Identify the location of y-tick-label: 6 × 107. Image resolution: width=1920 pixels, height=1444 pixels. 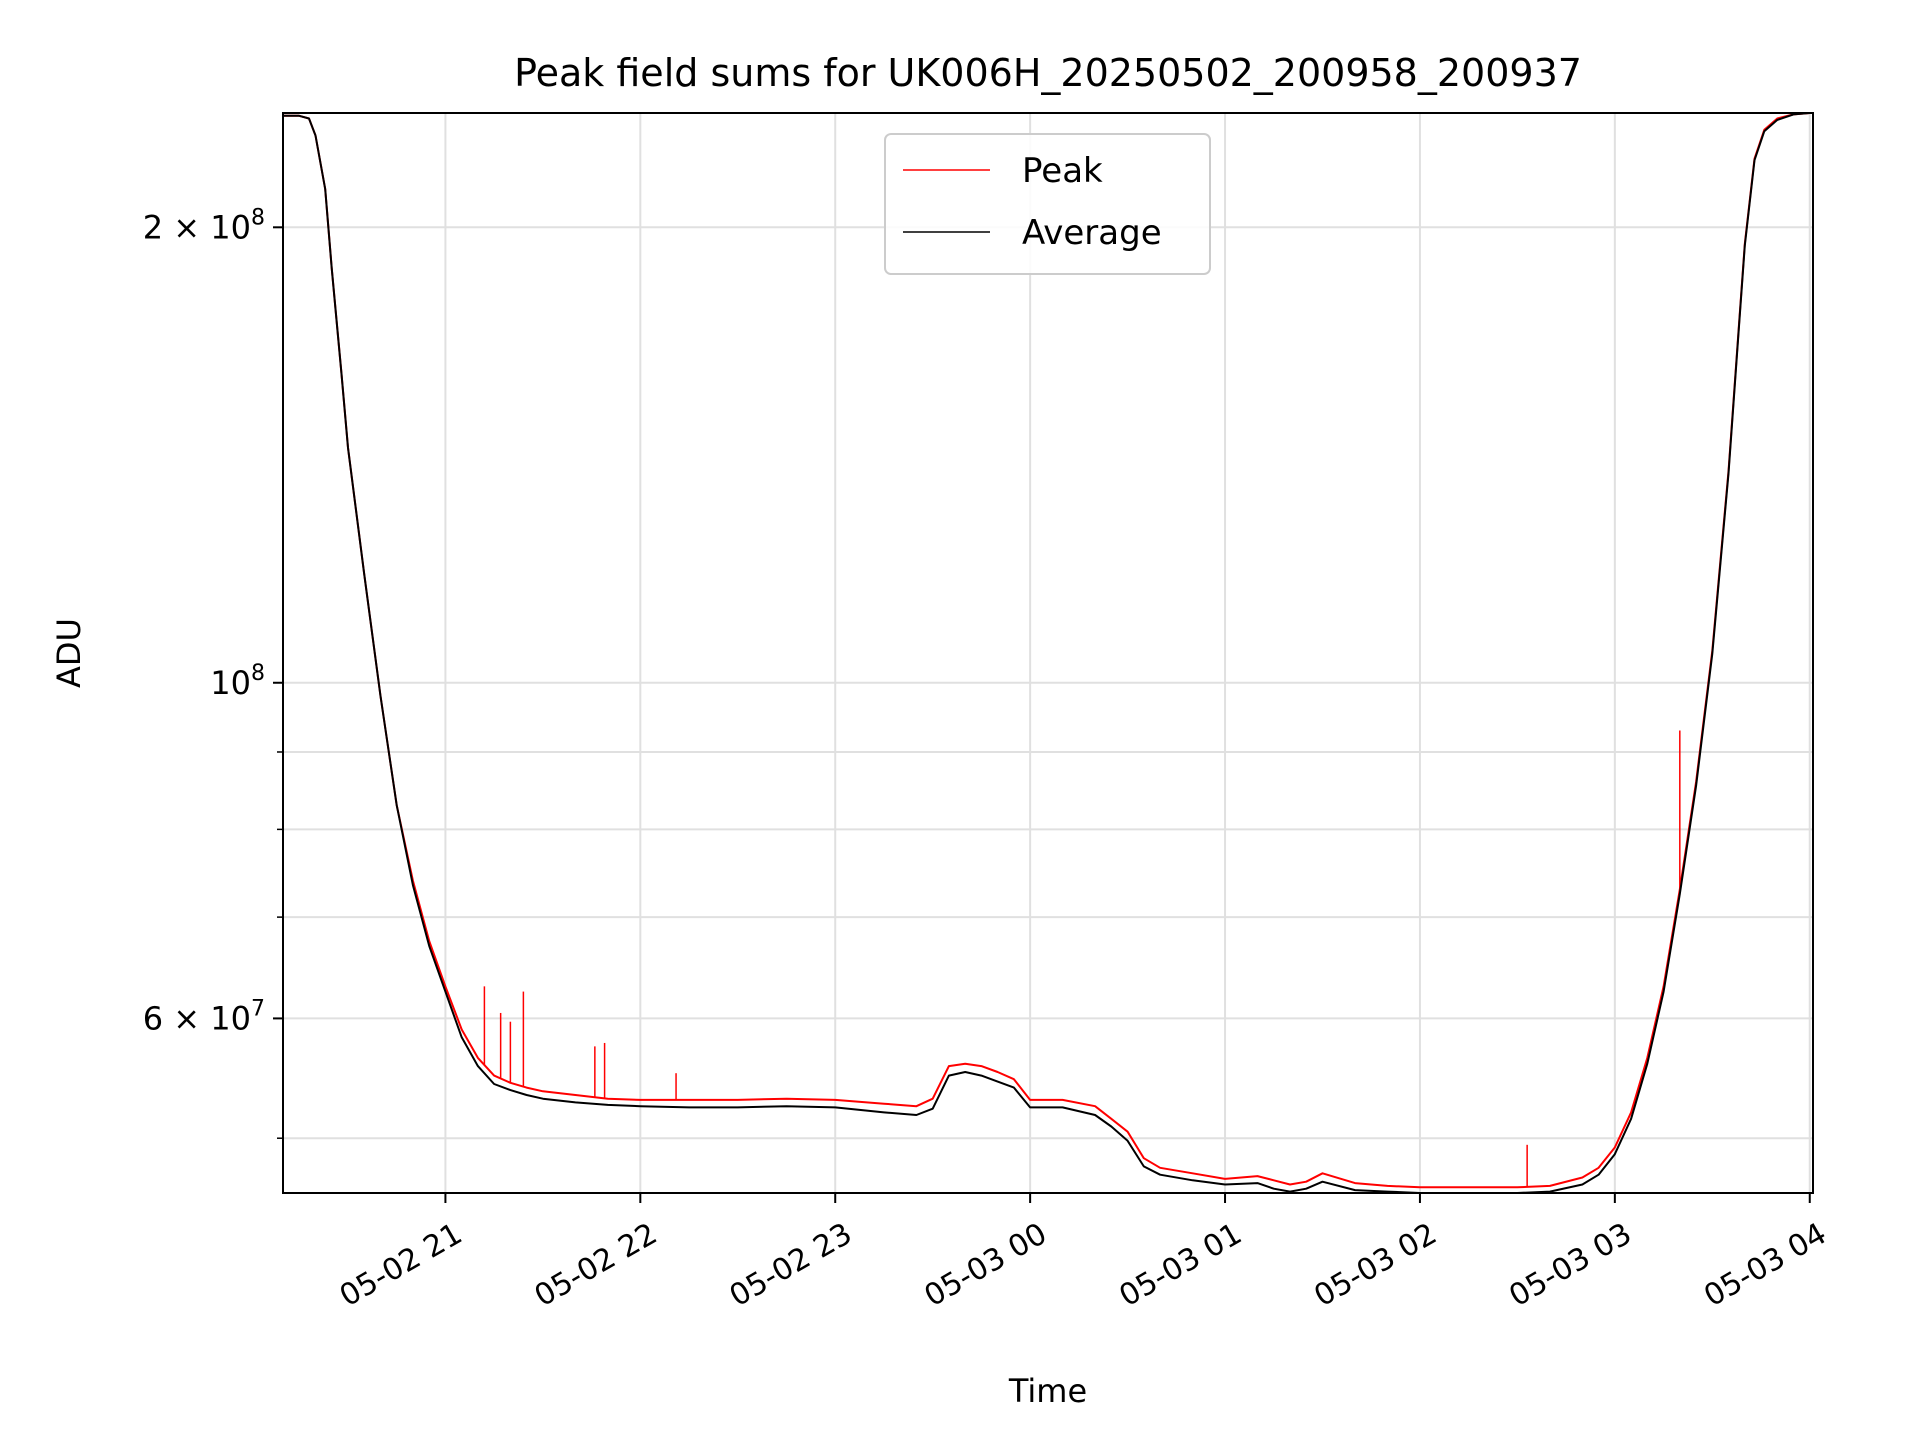
(204, 1016).